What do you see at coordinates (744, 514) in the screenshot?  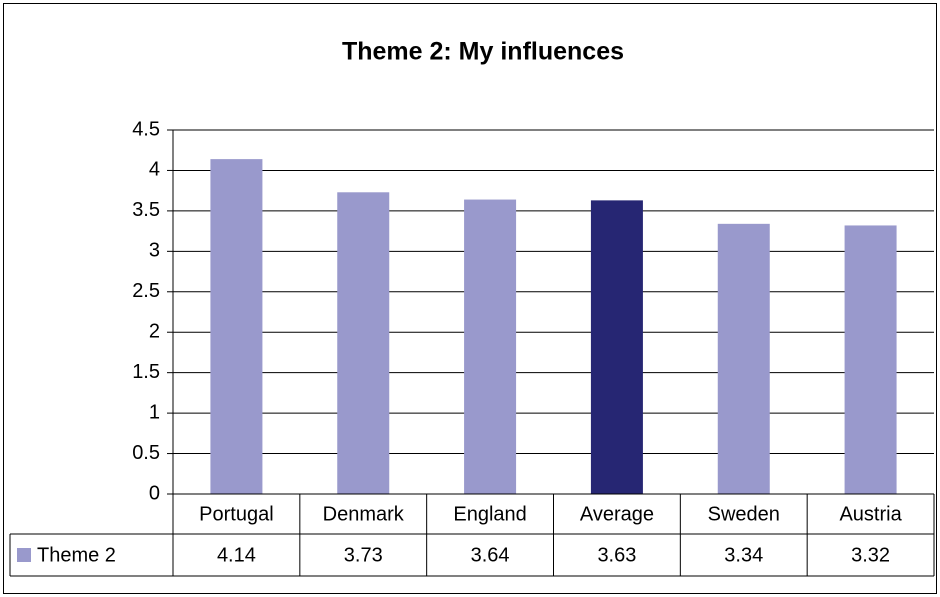 I see `x-tick-label: Sweden` at bounding box center [744, 514].